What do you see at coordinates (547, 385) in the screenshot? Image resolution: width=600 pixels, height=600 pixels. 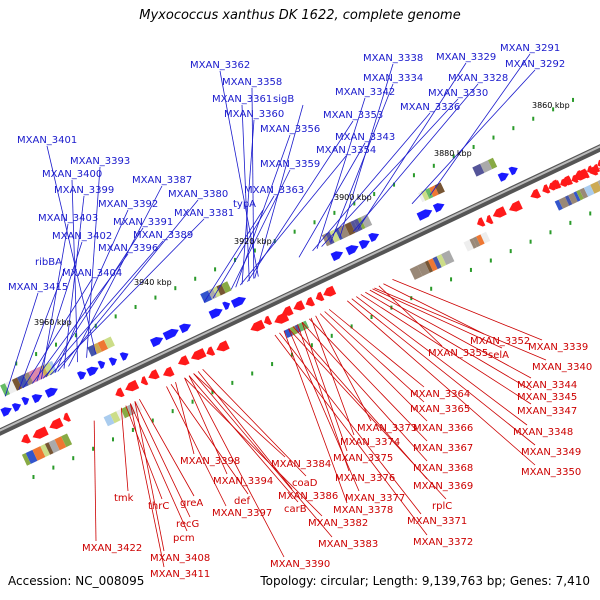 I see `reverse-gene-label: MXAN_3344` at bounding box center [547, 385].